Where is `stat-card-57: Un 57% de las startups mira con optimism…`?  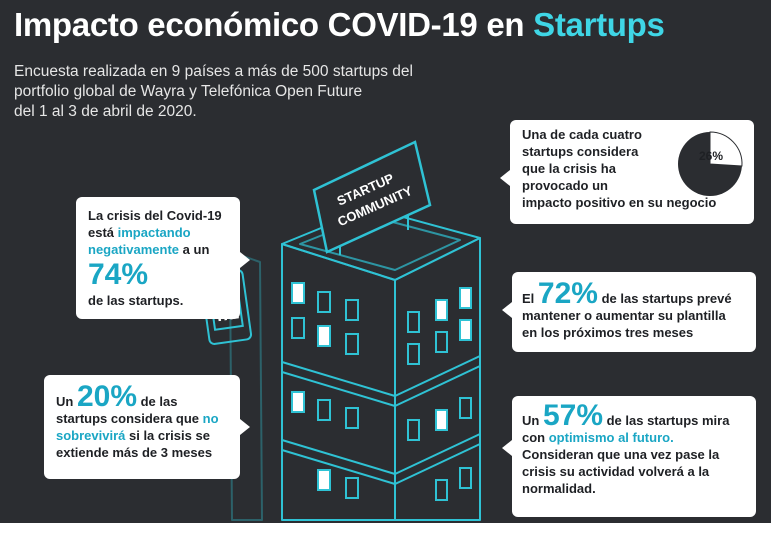
stat-card-57: Un 57% de las startups mira con optimism… is located at coordinates (629, 456).